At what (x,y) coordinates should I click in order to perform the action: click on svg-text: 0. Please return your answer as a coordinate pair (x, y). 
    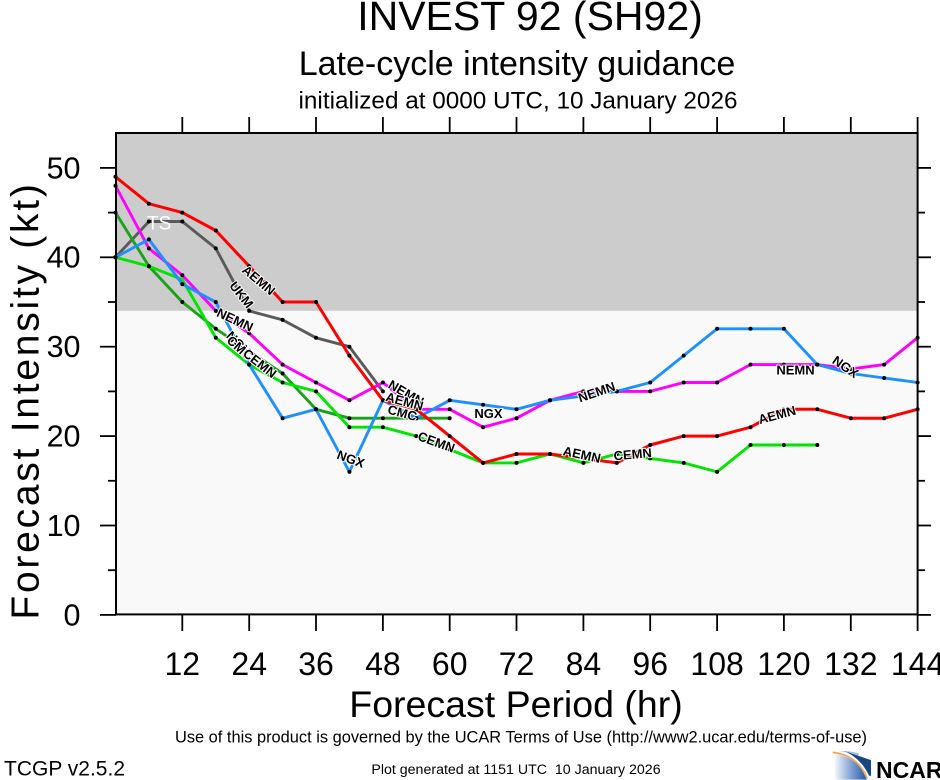
    Looking at the image, I should click on (72, 615).